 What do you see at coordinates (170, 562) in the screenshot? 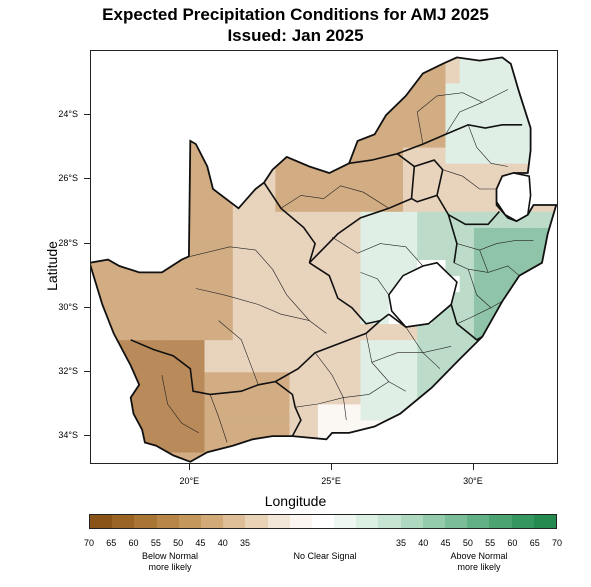
I see `legend-caption-below: Below Normal more likely` at bounding box center [170, 562].